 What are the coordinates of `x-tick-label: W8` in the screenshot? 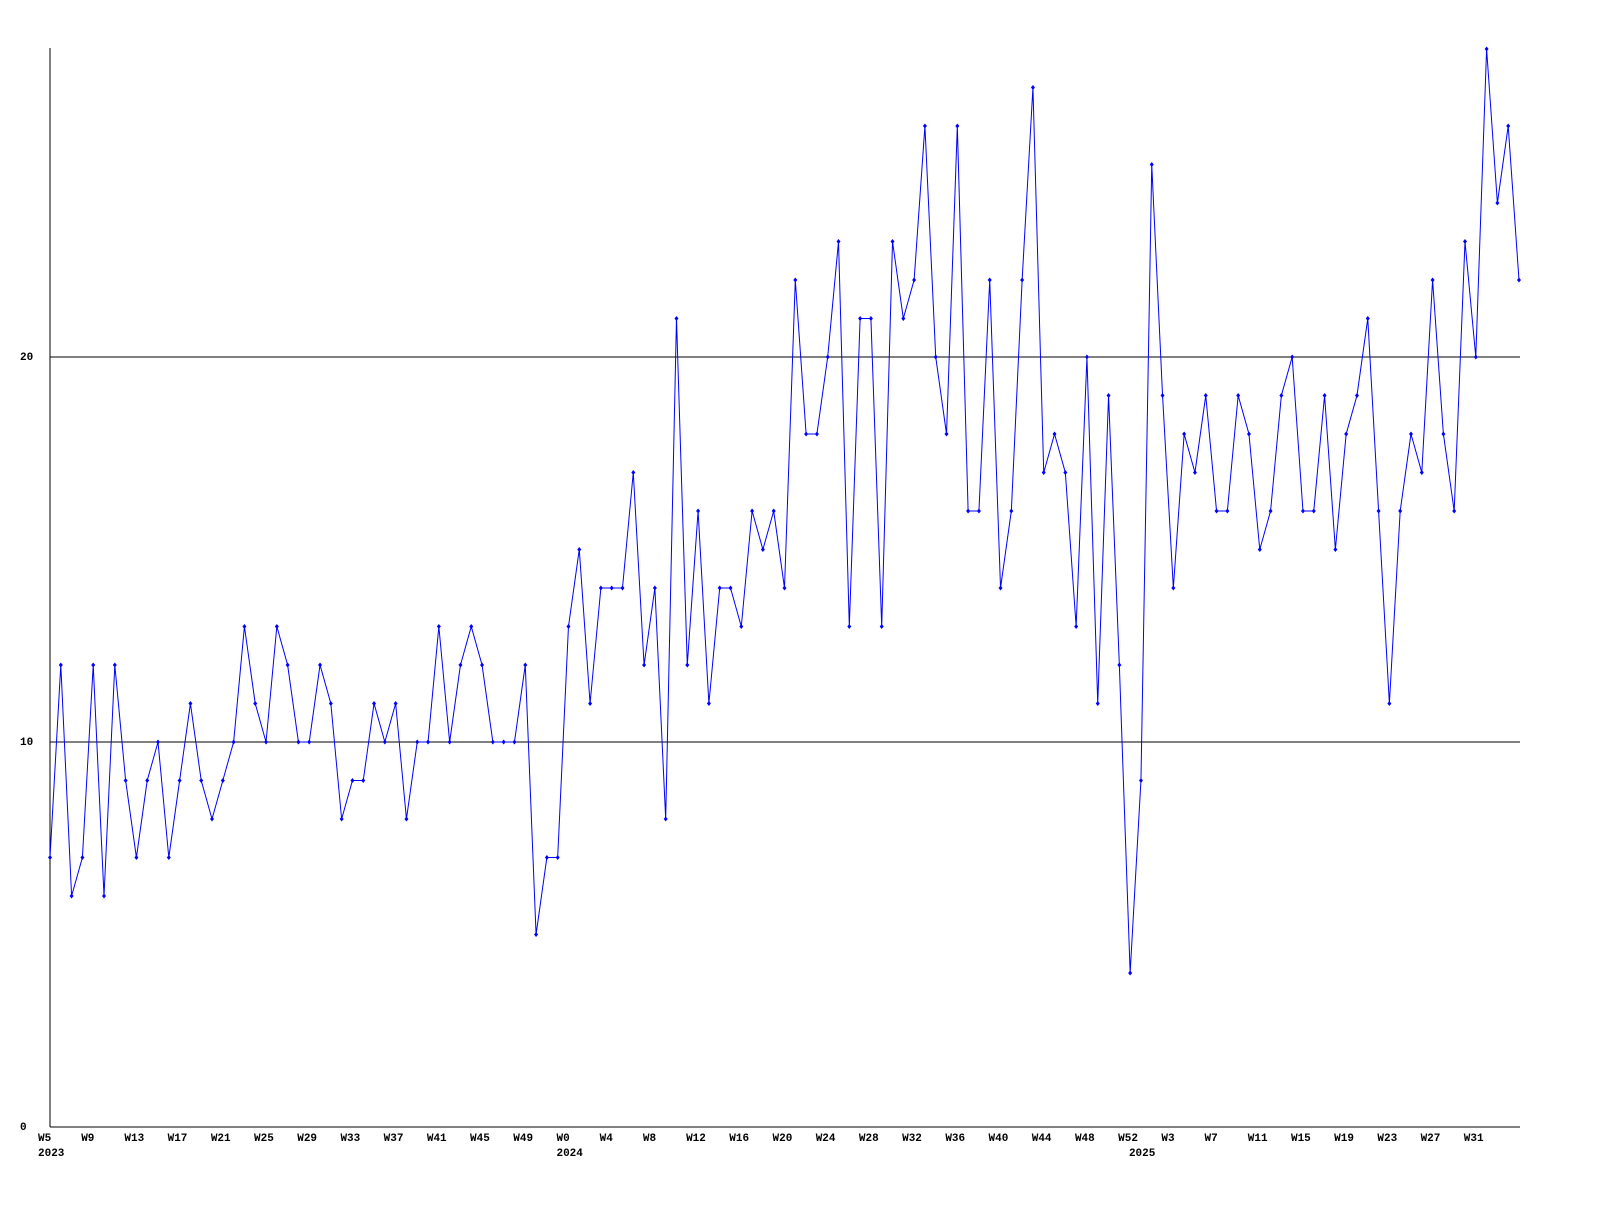 It's located at (650, 1139).